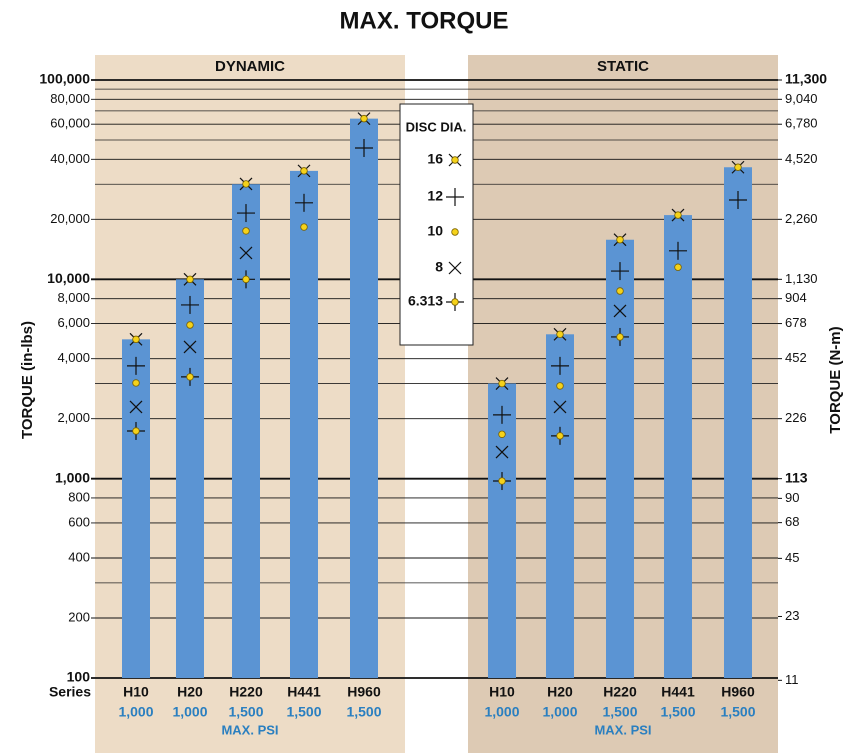 The width and height of the screenshot is (847, 753). Describe the element at coordinates (801, 98) in the screenshot. I see `y2-tick-label: 9,040` at that location.